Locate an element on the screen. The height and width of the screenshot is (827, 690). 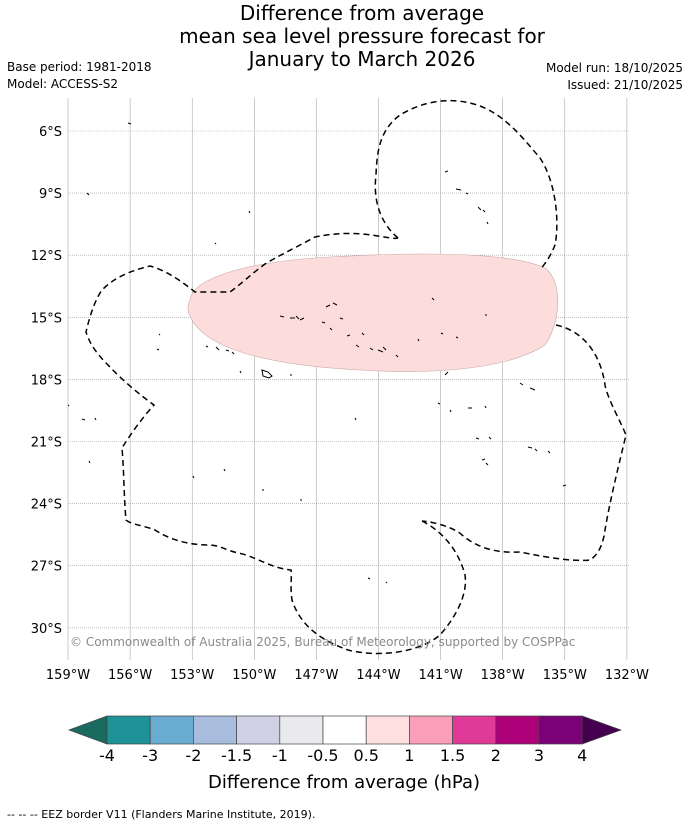
island-marquesas is located at coordinates (466, 197).